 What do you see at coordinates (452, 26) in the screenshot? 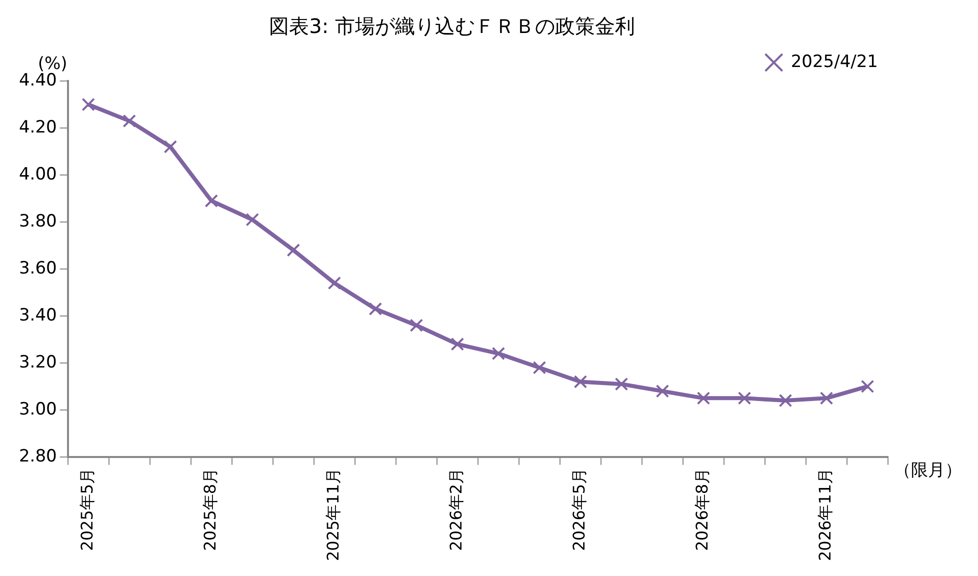
I see `chart-title: 図表3: 市場が織り込むＦＲＢの政策金利` at bounding box center [452, 26].